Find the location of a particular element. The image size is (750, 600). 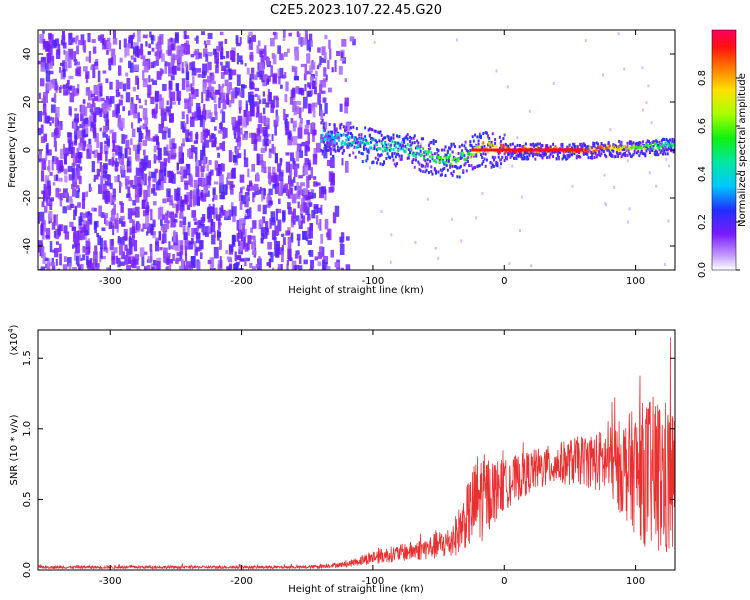

spectrogram-x-tick-label: 0 is located at coordinates (504, 281).